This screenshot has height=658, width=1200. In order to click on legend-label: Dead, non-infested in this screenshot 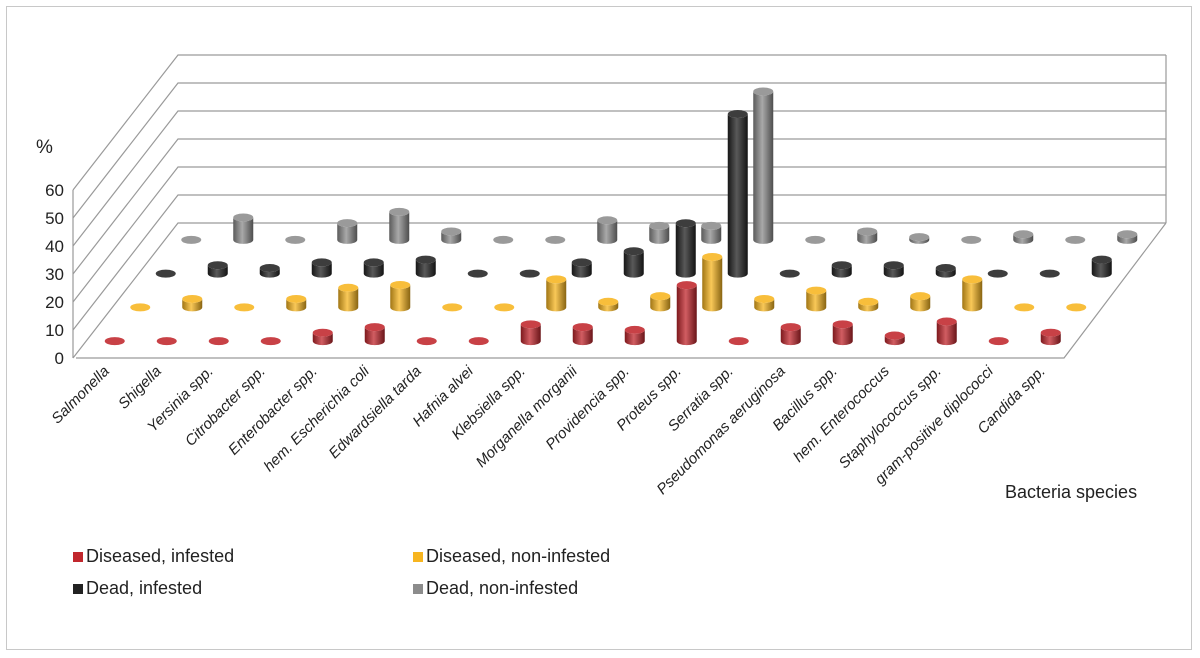, I will do `click(502, 588)`.